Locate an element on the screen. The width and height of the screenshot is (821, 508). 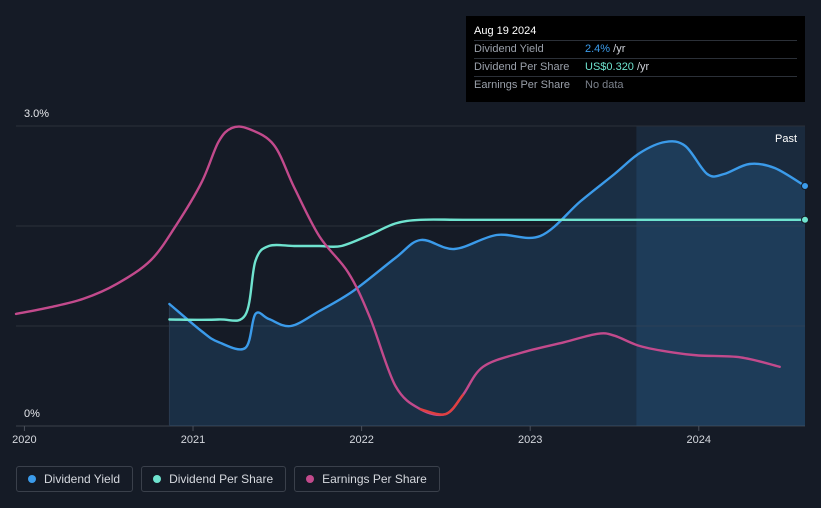
legend-earnings-per-share: Earnings Per Share is located at coordinates (367, 479).